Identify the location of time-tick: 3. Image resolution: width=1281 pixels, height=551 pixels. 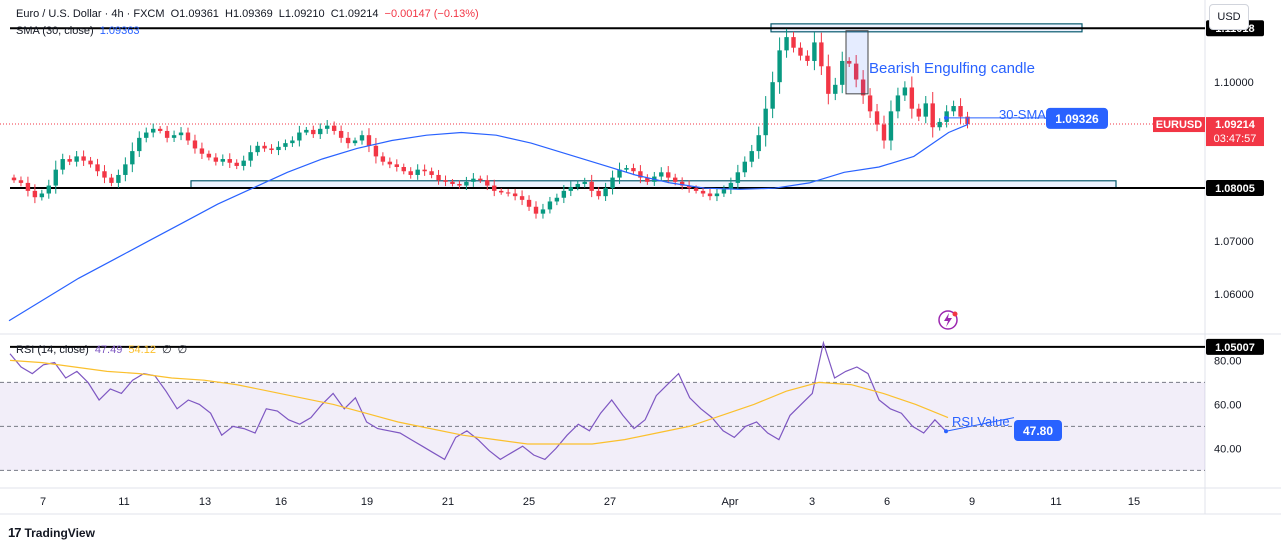
(812, 502).